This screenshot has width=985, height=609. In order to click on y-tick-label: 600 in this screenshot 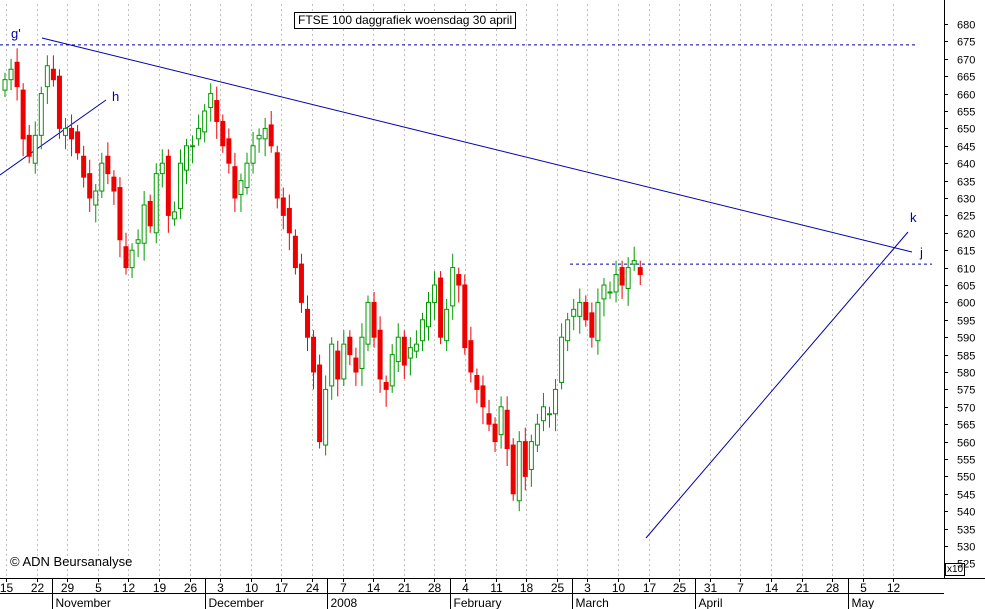, I will do `click(966, 304)`.